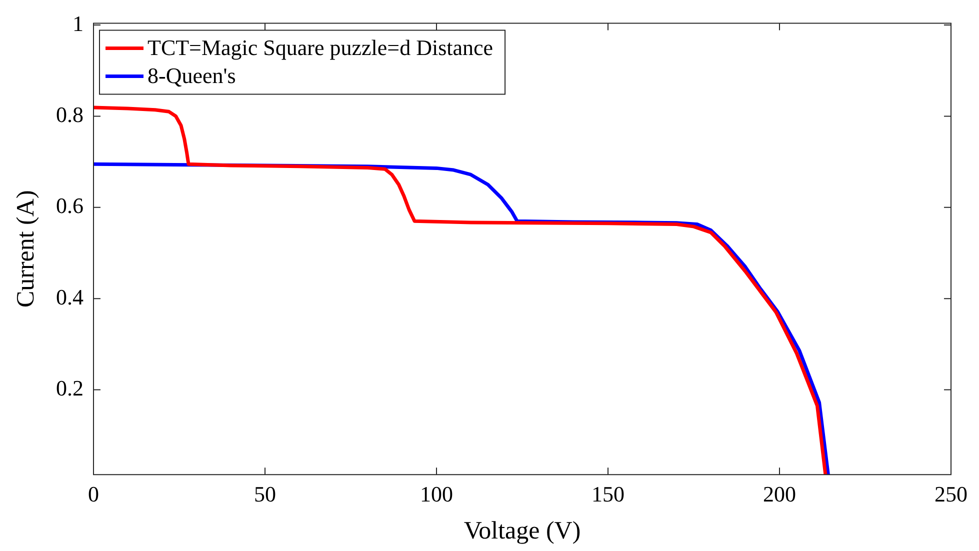 The width and height of the screenshot is (979, 551). I want to click on x-tick-label: 50, so click(265, 494).